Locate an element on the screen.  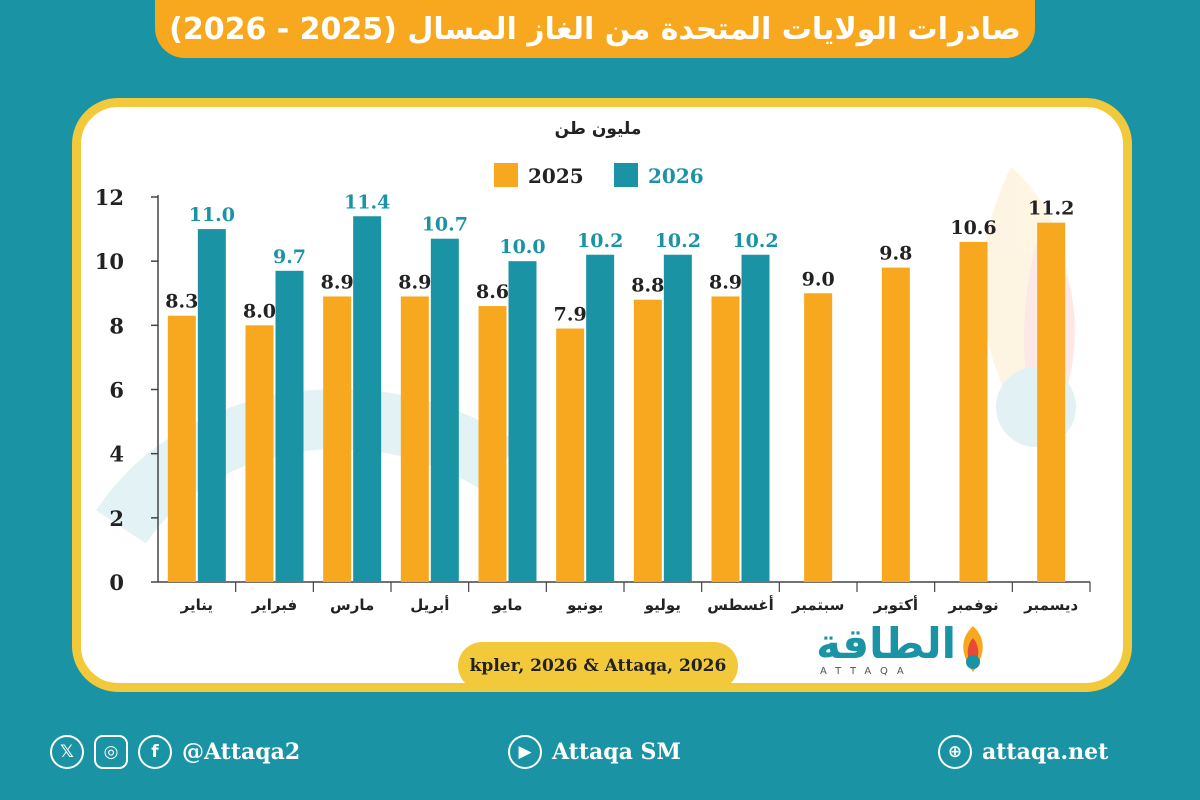
x-tick-label: أكتوبر is located at coordinates (895, 604).